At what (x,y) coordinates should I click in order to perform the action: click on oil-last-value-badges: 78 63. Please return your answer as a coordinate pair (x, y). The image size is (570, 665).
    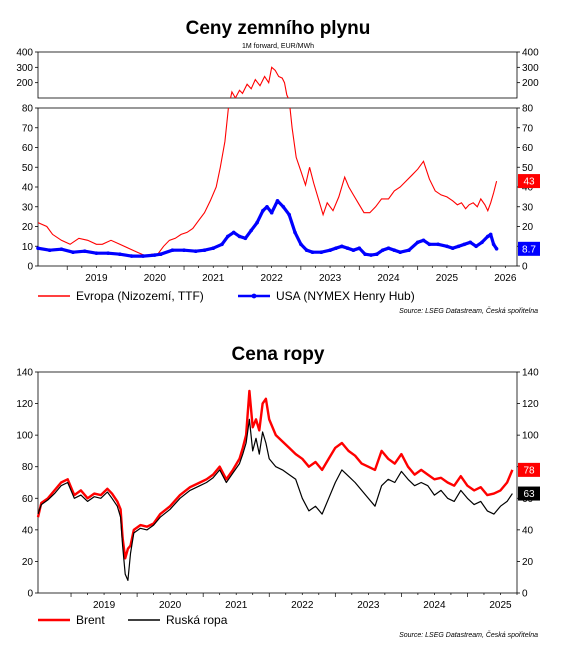
    Looking at the image, I should click on (529, 481).